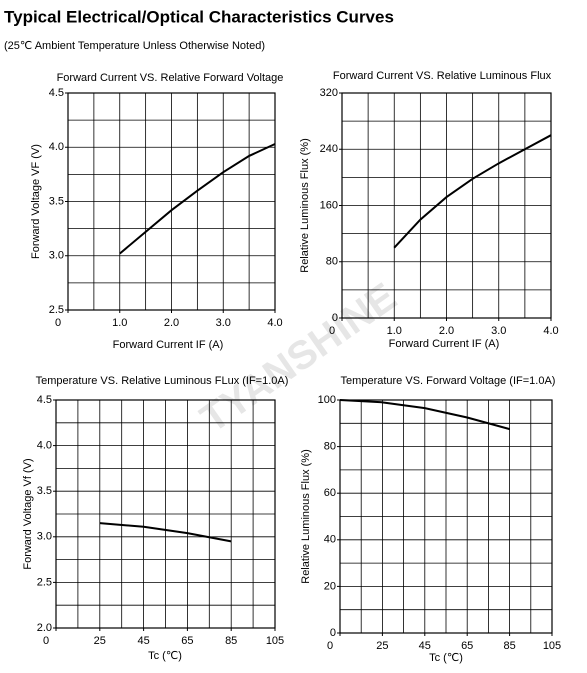  What do you see at coordinates (329, 149) in the screenshot?
I see `y-tick-label: 240` at bounding box center [329, 149].